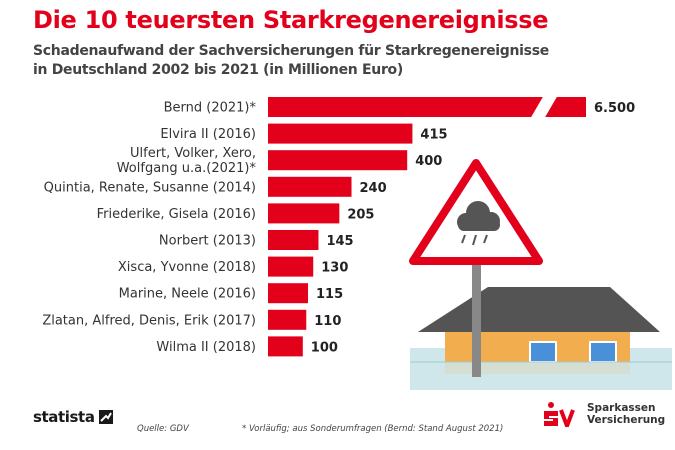  What do you see at coordinates (373, 188) in the screenshot?
I see `value-label-3: 240` at bounding box center [373, 188].